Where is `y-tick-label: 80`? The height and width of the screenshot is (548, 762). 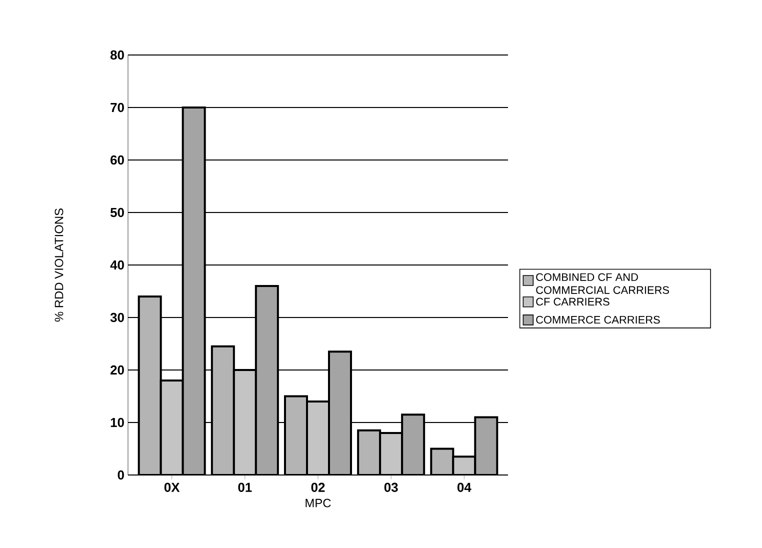
y-tick-label: 80 is located at coordinates (117, 55).